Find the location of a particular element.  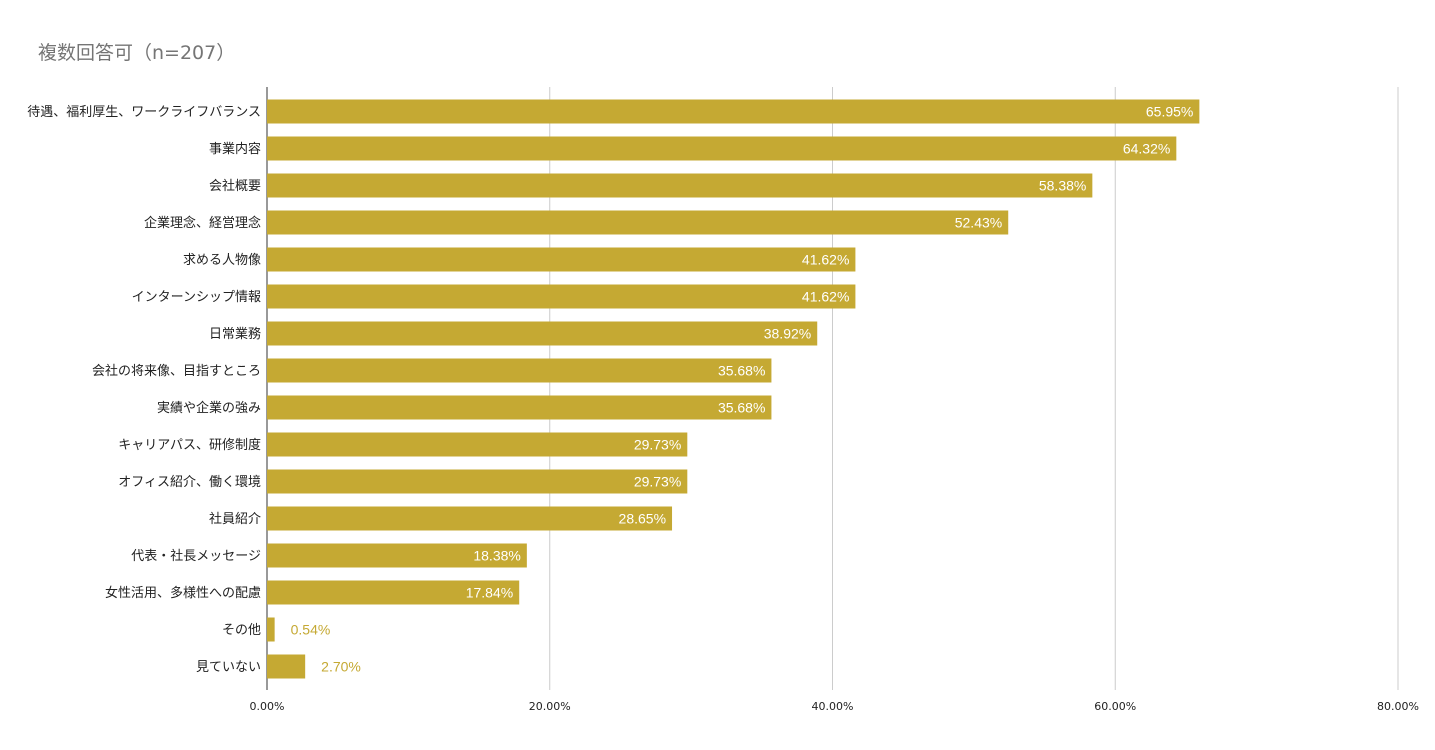

category-label: 会社の将来像、目指すところ is located at coordinates (176, 371).